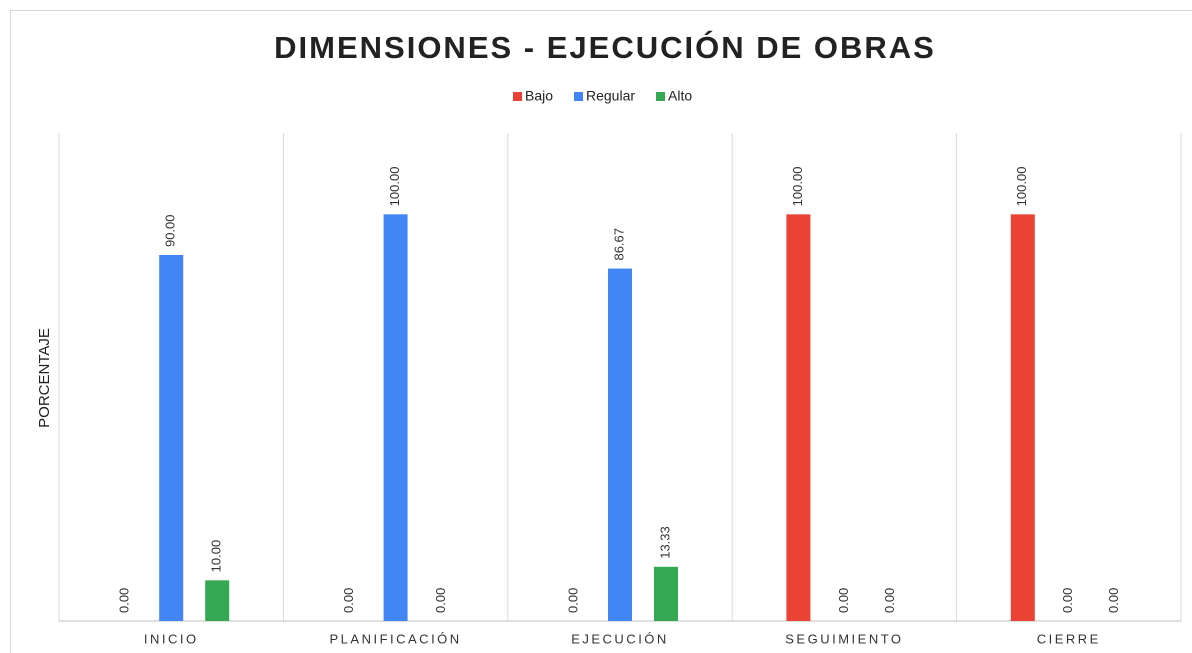 The image size is (1192, 653). Describe the element at coordinates (539, 96) in the screenshot. I see `legend-label: Bajo` at that location.